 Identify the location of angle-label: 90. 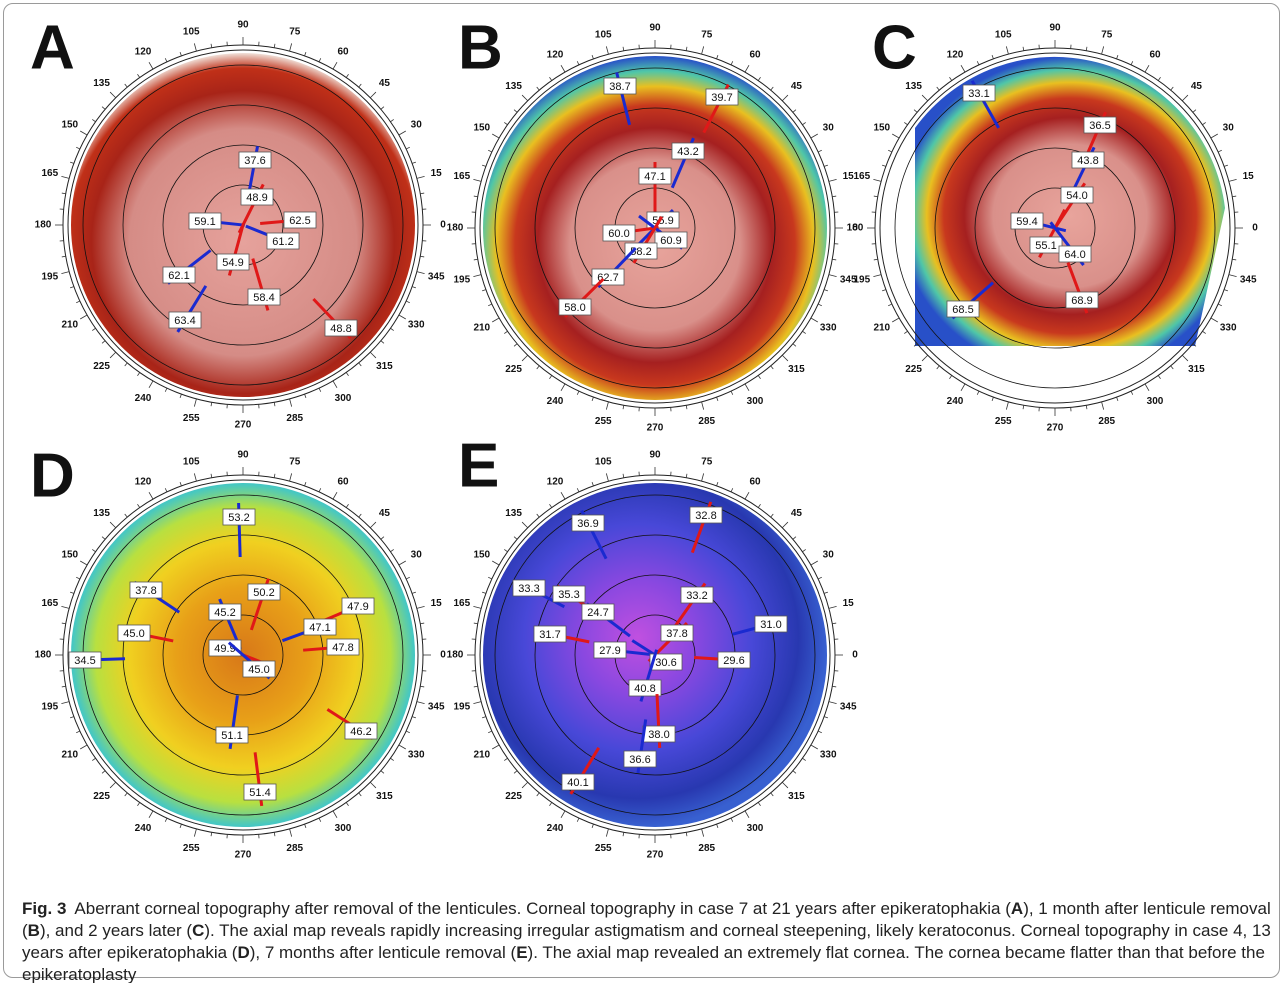
(655, 28).